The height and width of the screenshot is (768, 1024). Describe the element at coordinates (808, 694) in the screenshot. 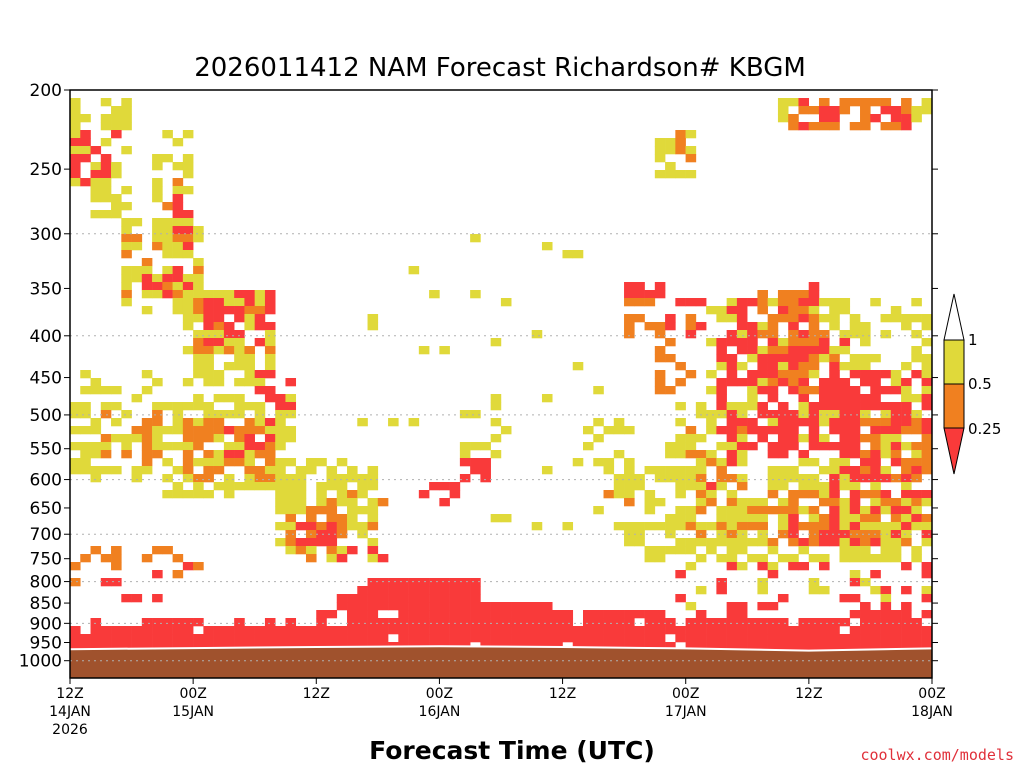

I see `x-tick-label: 12Z` at that location.